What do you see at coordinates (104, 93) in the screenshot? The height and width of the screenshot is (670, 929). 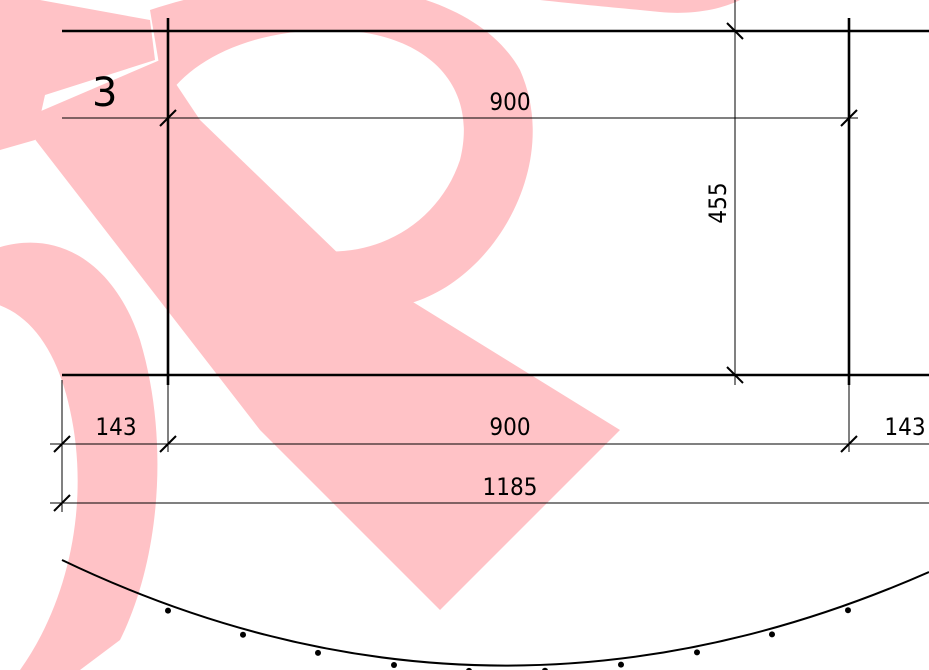 I see `view-label: 3` at bounding box center [104, 93].